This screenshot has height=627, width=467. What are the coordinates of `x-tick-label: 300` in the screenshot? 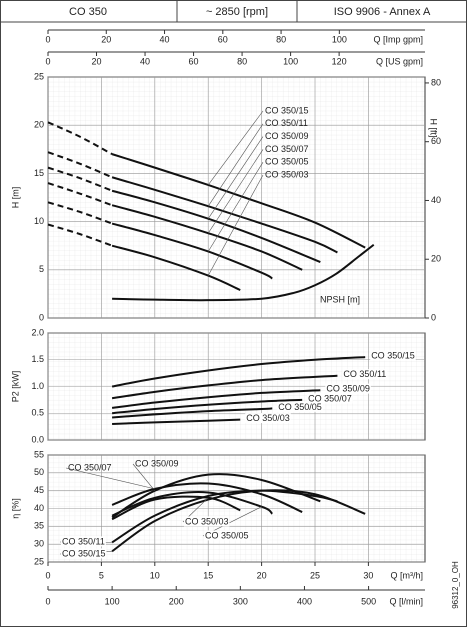 It's located at (240, 601).